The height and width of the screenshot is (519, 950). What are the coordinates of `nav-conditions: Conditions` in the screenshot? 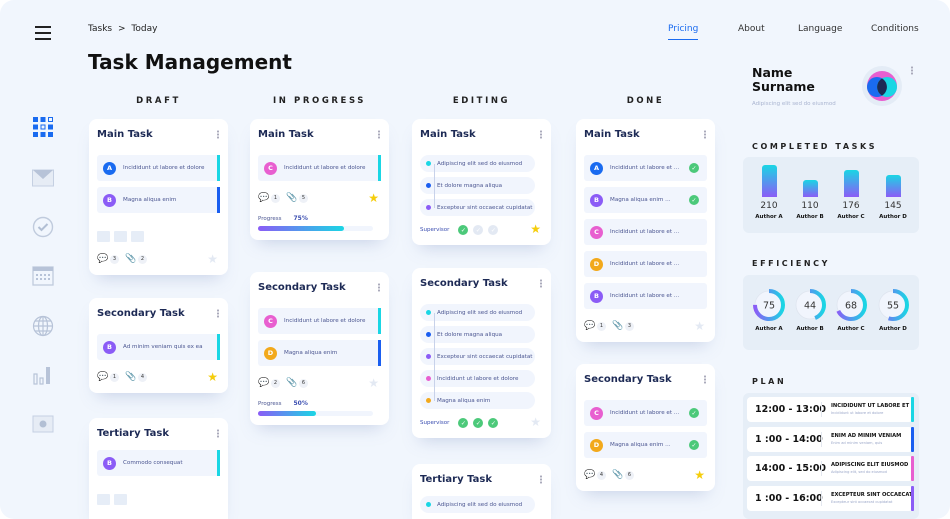 It's located at (895, 29).